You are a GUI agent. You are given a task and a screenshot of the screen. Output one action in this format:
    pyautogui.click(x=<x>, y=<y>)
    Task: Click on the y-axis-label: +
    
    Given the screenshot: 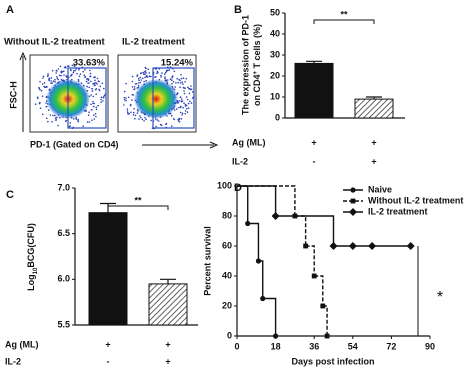 What is the action you would take?
    pyautogui.click(x=256, y=73)
    